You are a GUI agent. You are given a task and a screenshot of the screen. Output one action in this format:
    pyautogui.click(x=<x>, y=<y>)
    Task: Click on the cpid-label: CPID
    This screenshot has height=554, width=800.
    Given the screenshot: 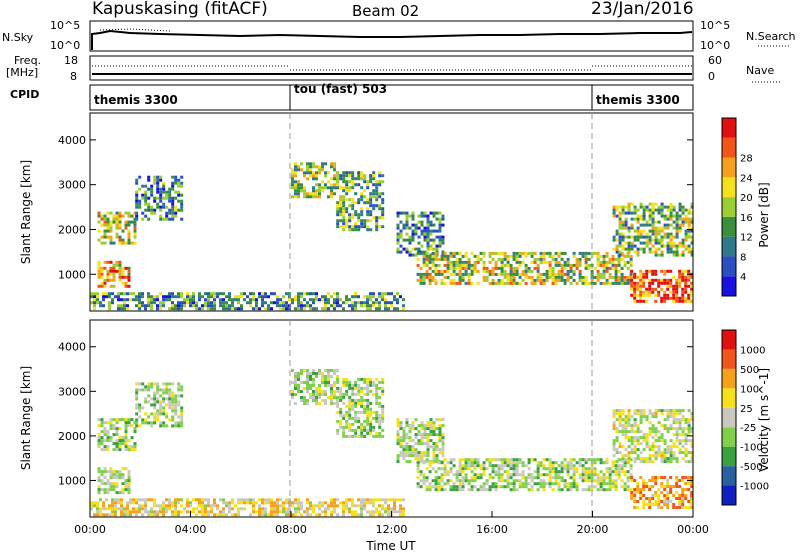 What is the action you would take?
    pyautogui.click(x=24, y=94)
    